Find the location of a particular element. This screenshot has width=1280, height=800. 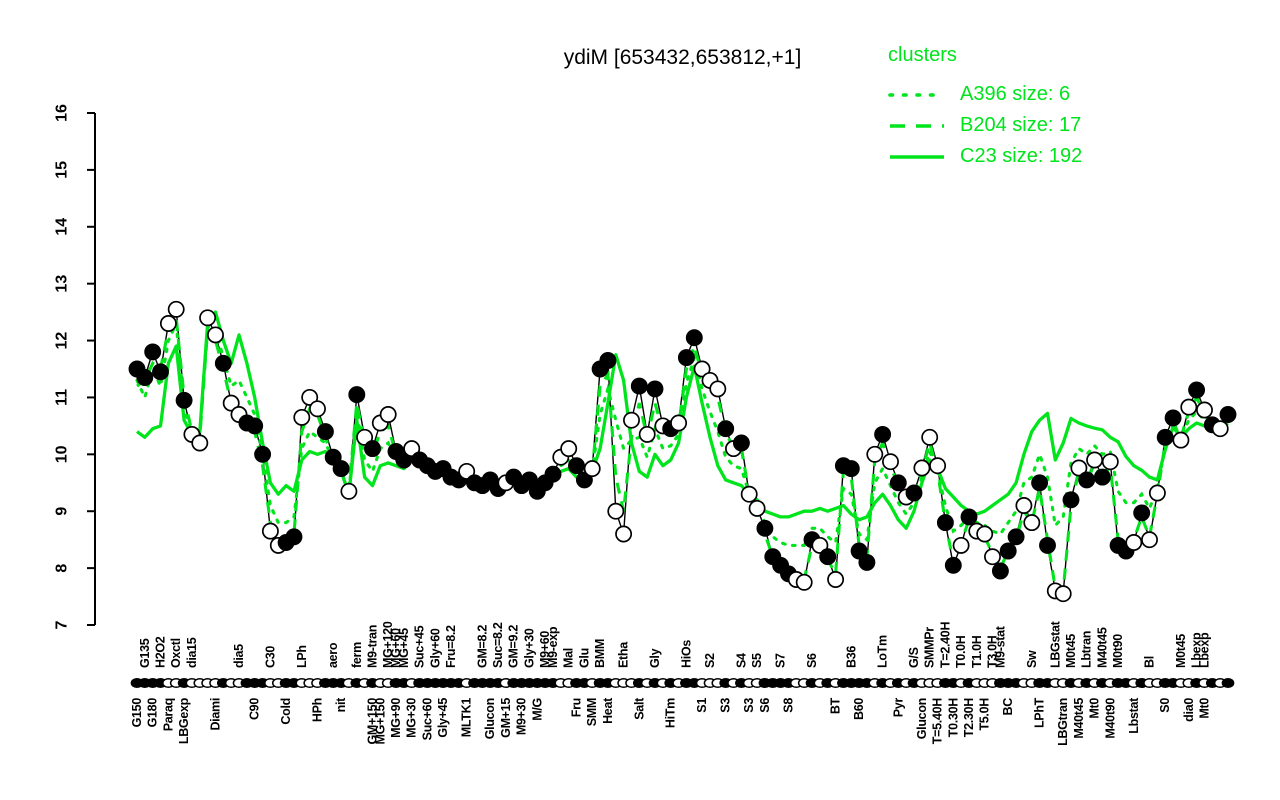

rug-marker is located at coordinates (1228, 683).